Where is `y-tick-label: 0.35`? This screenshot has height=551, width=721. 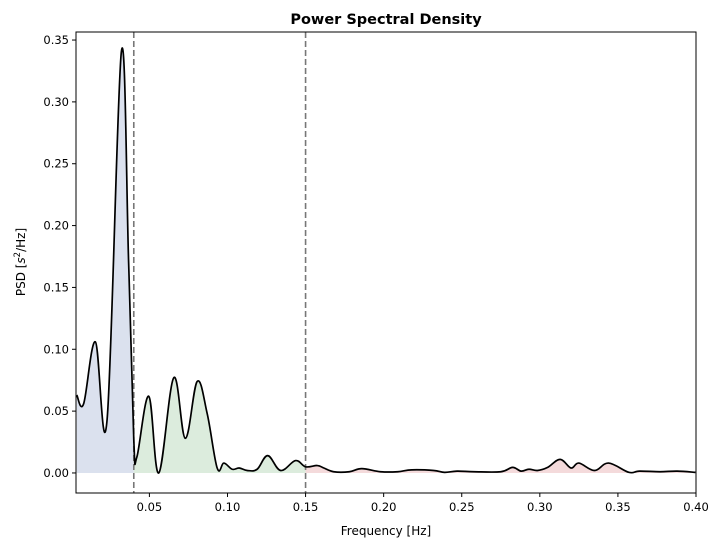
y-tick-label: 0.35 is located at coordinates (56, 40).